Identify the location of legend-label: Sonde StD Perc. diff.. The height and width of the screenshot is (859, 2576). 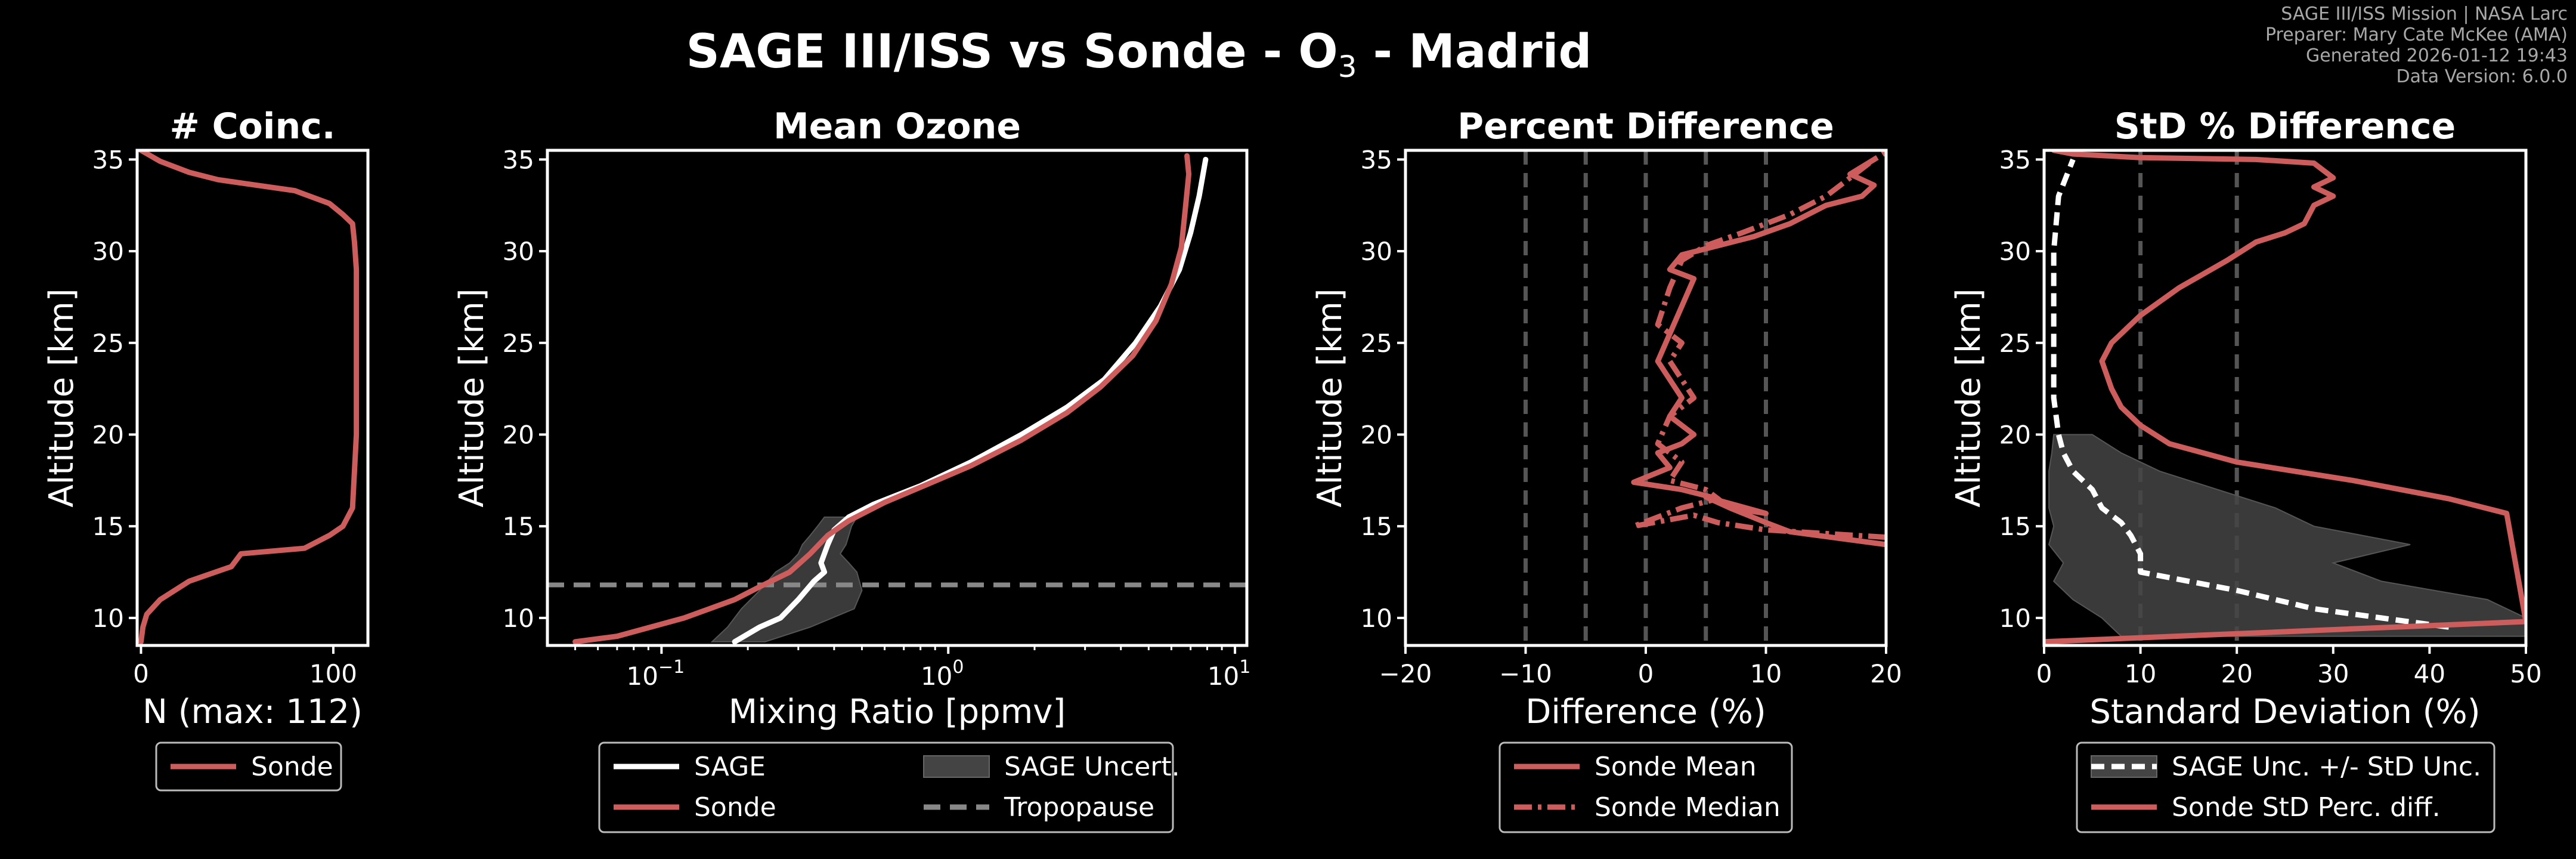
(2306, 807).